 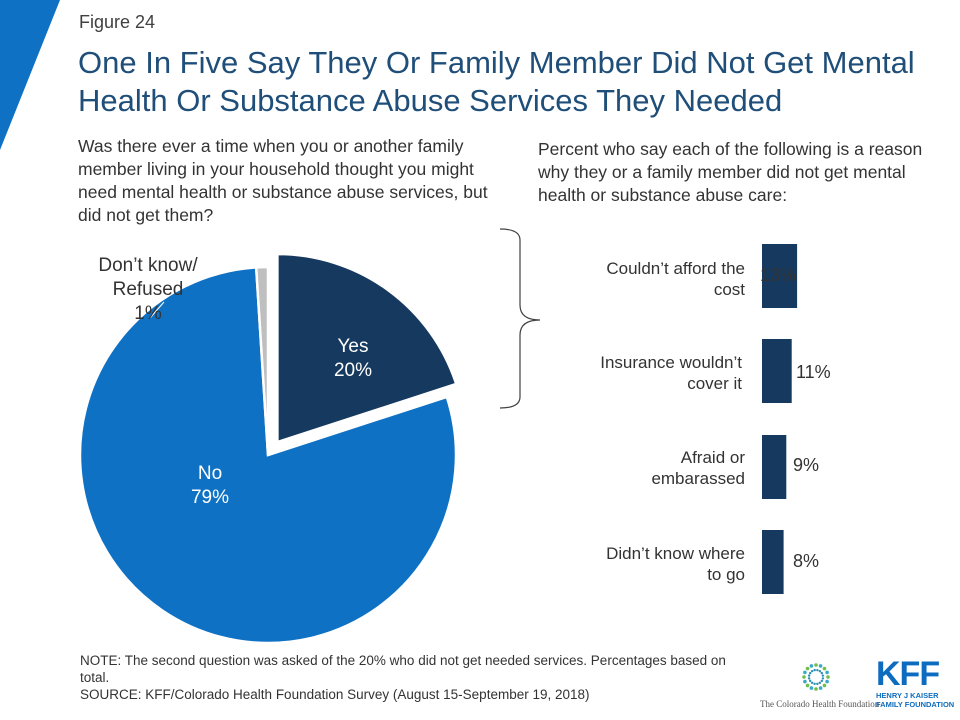 I want to click on bar-category-line: cost, so click(x=729, y=289).